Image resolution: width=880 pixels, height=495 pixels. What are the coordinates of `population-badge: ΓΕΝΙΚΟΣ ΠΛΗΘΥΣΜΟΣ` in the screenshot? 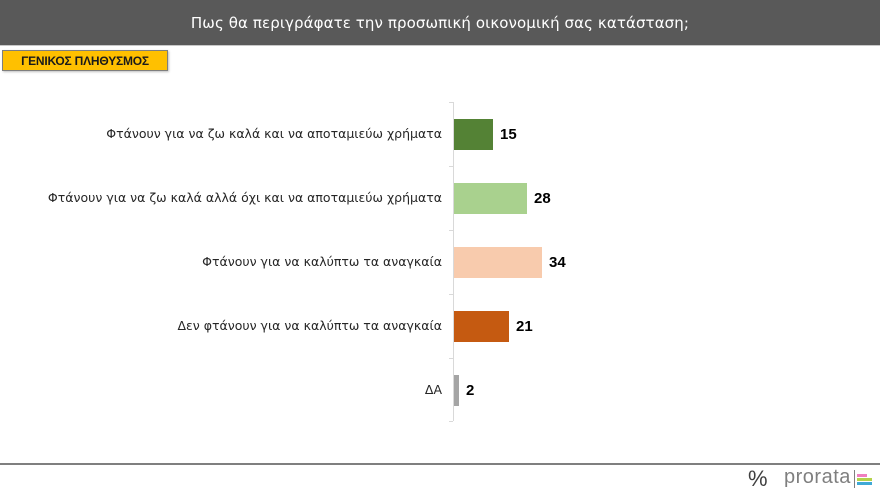 It's located at (85, 60).